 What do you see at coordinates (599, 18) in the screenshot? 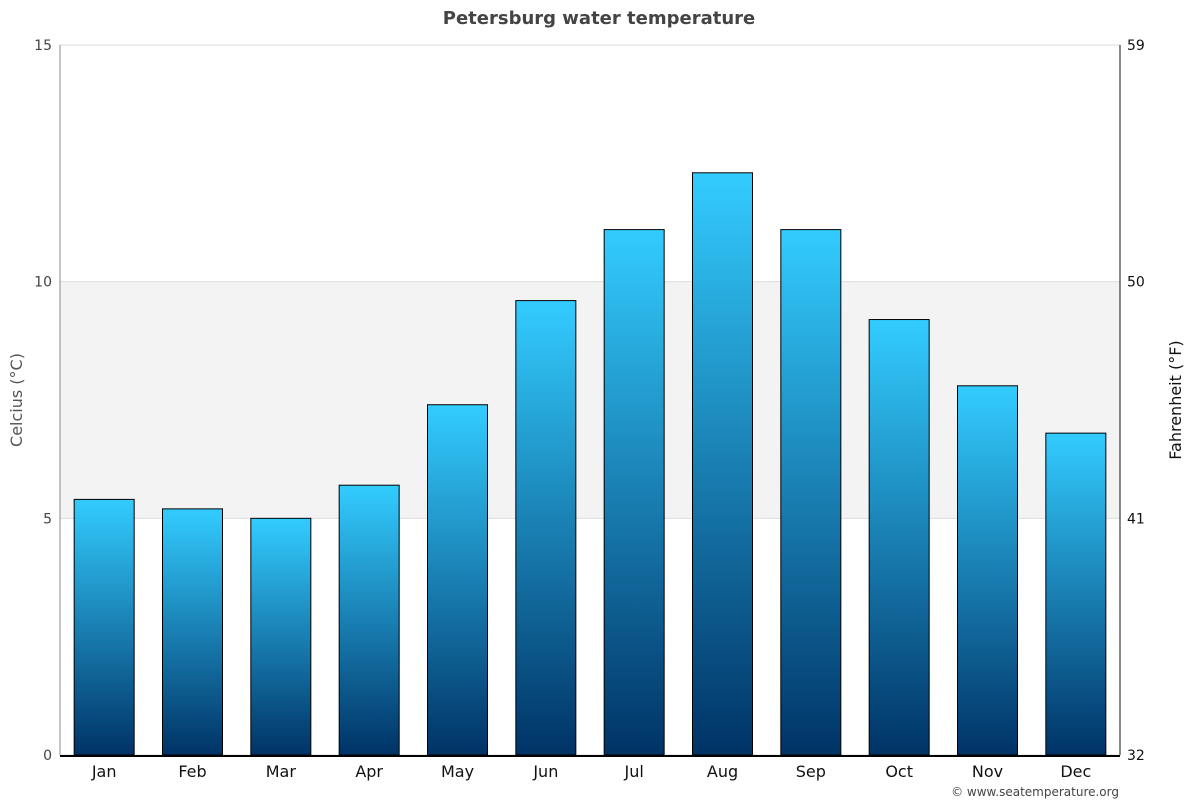
I see `chart-title: Petersburg water temperature` at bounding box center [599, 18].